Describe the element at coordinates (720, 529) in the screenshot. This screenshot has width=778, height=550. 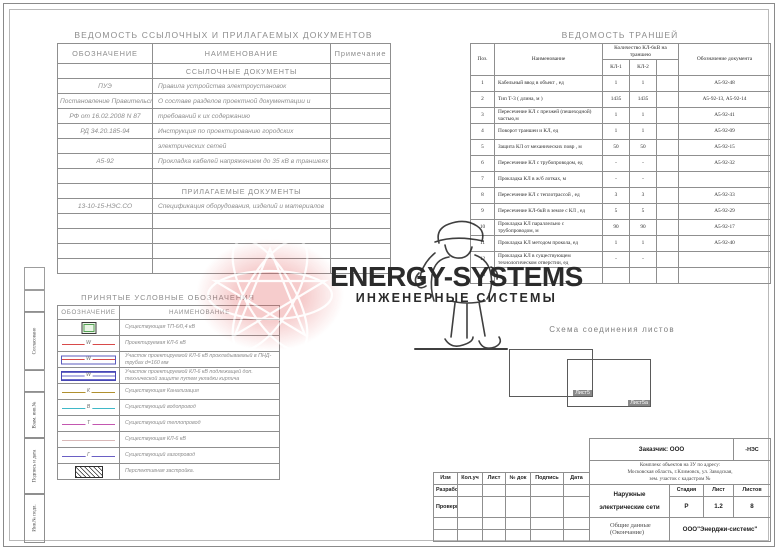
I see `company-name: ООО"Энерджи-системс"` at that location.